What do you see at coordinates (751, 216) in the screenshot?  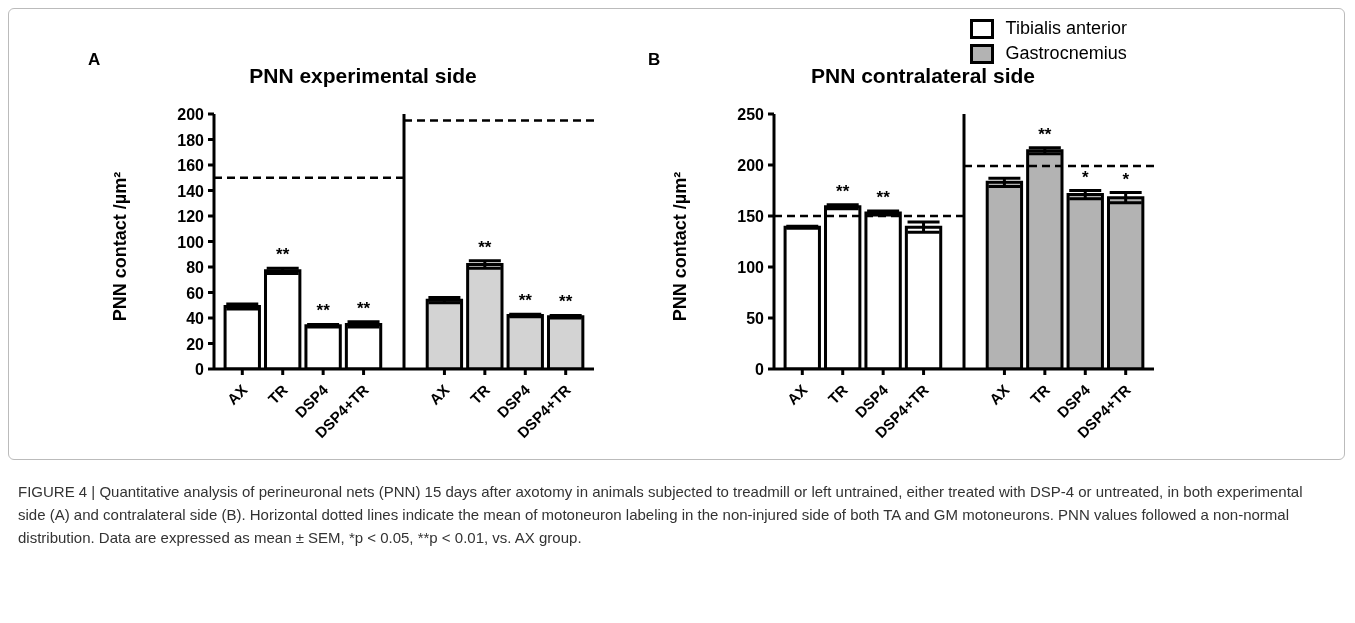 I see `y-tick-label: 150` at bounding box center [751, 216].